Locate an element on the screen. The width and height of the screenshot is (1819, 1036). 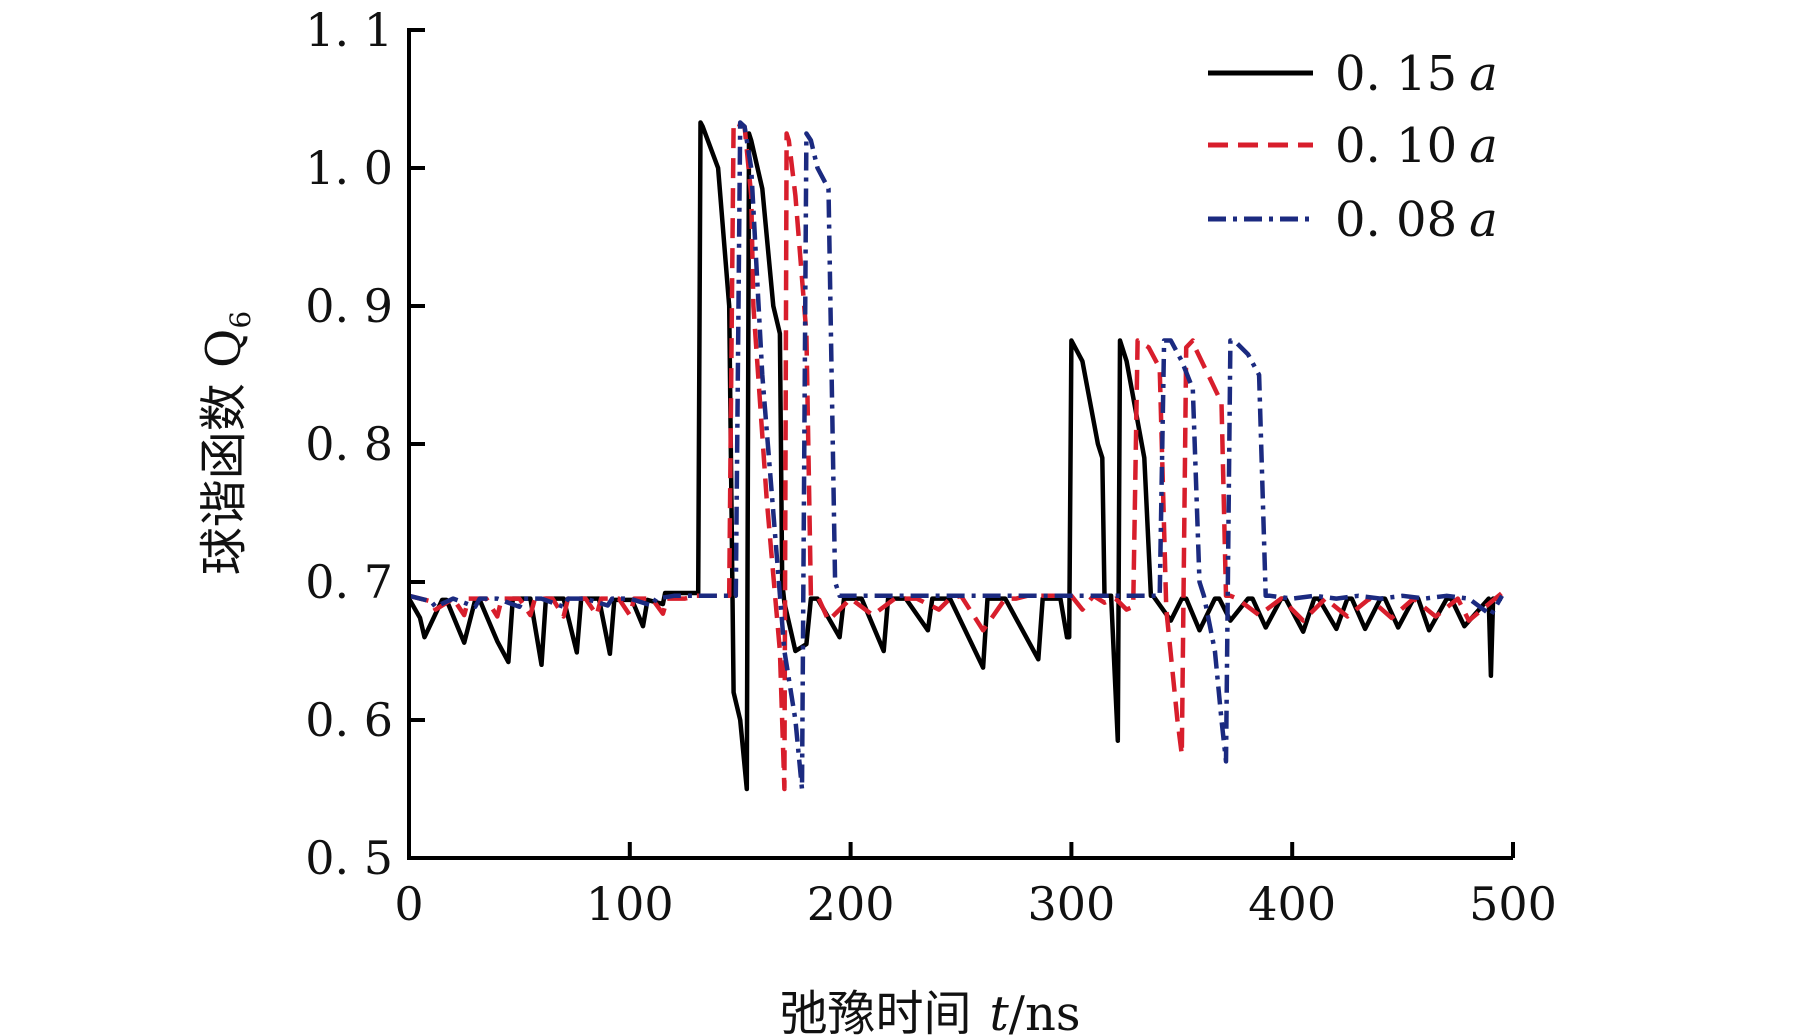
x-axis-title: 弛豫时间 t/ns is located at coordinates (929, 1011).